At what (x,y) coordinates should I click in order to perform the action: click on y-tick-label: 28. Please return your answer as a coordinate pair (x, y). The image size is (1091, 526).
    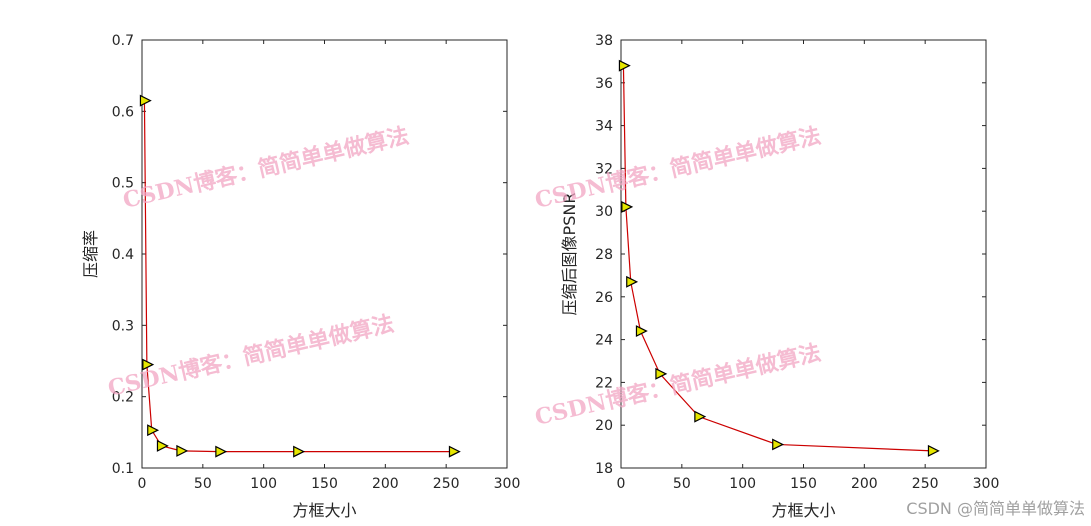
    Looking at the image, I should click on (604, 255).